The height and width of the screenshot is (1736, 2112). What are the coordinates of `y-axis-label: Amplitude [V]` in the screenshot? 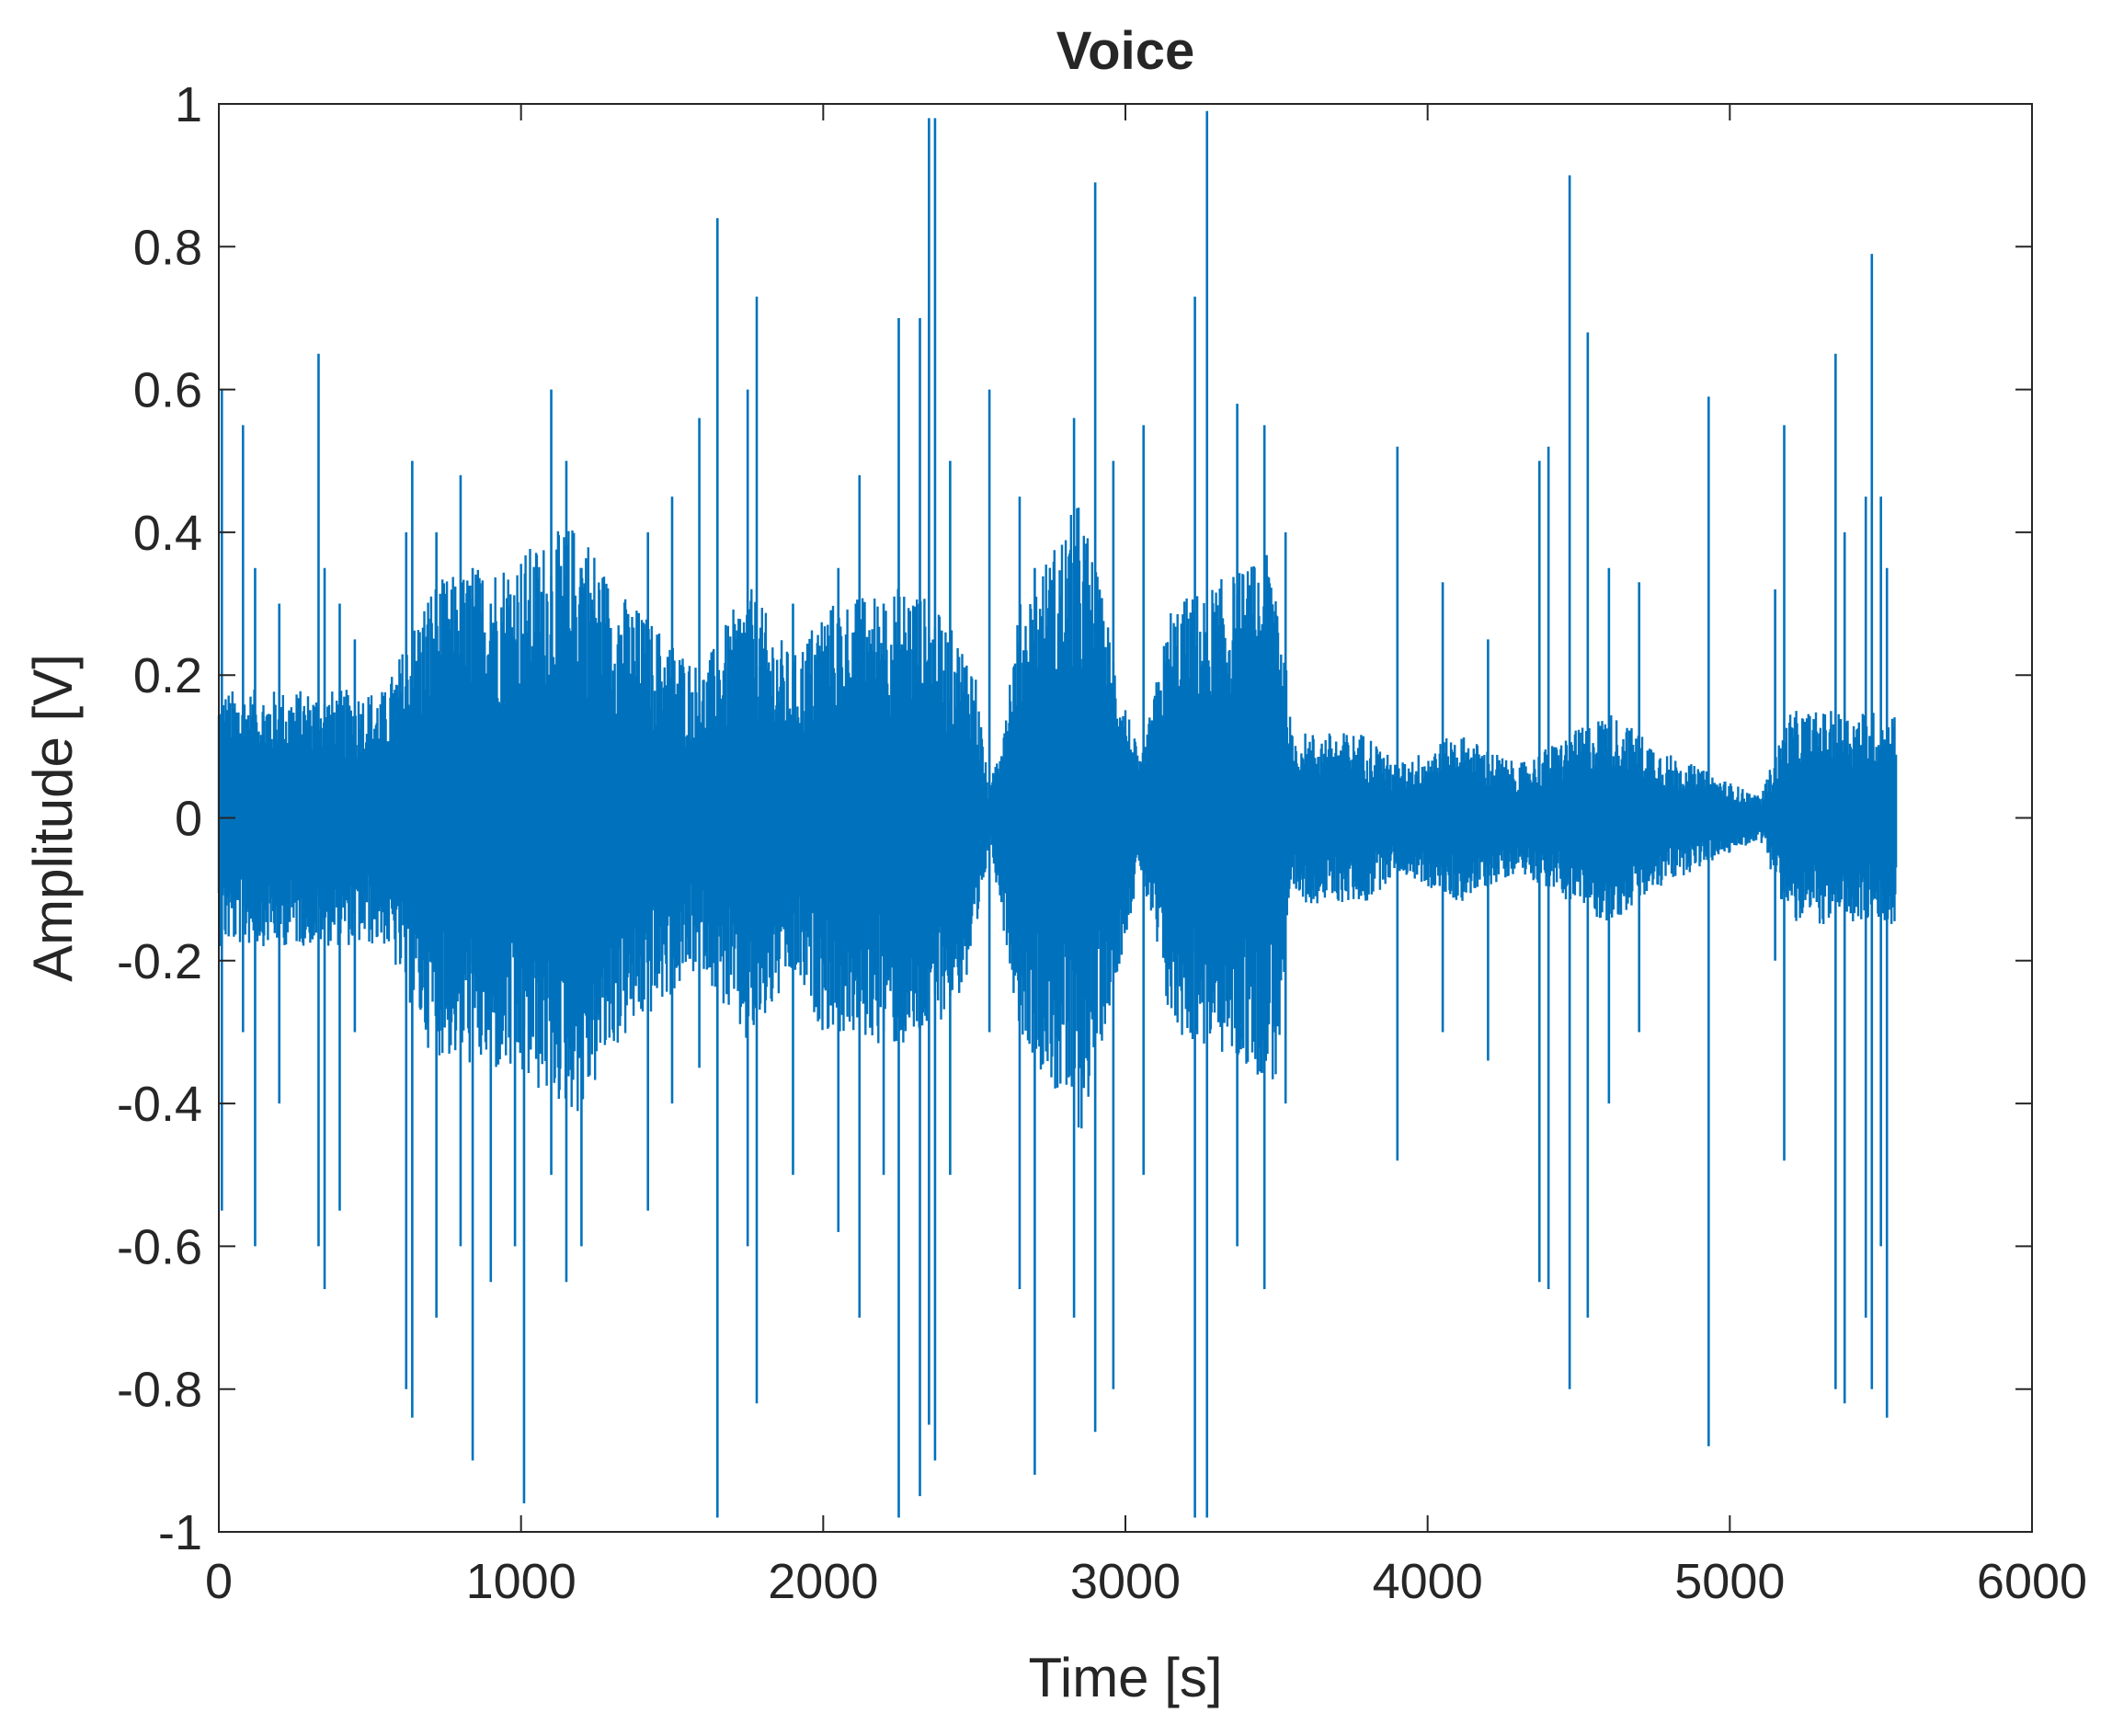 It's located at (53, 818).